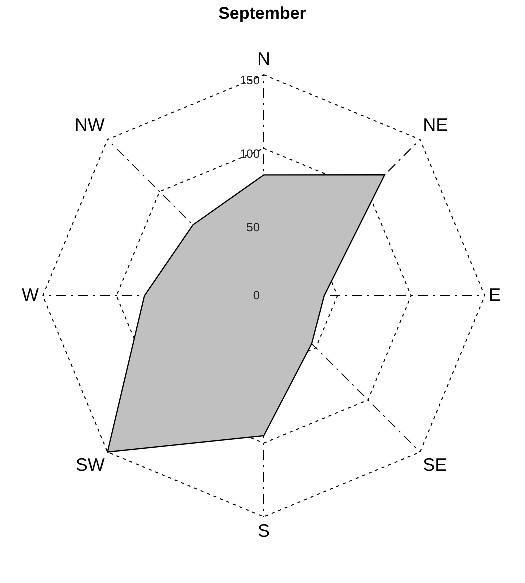 This screenshot has width=525, height=583. Describe the element at coordinates (250, 153) in the screenshot. I see `y-tick-label: 100` at that location.